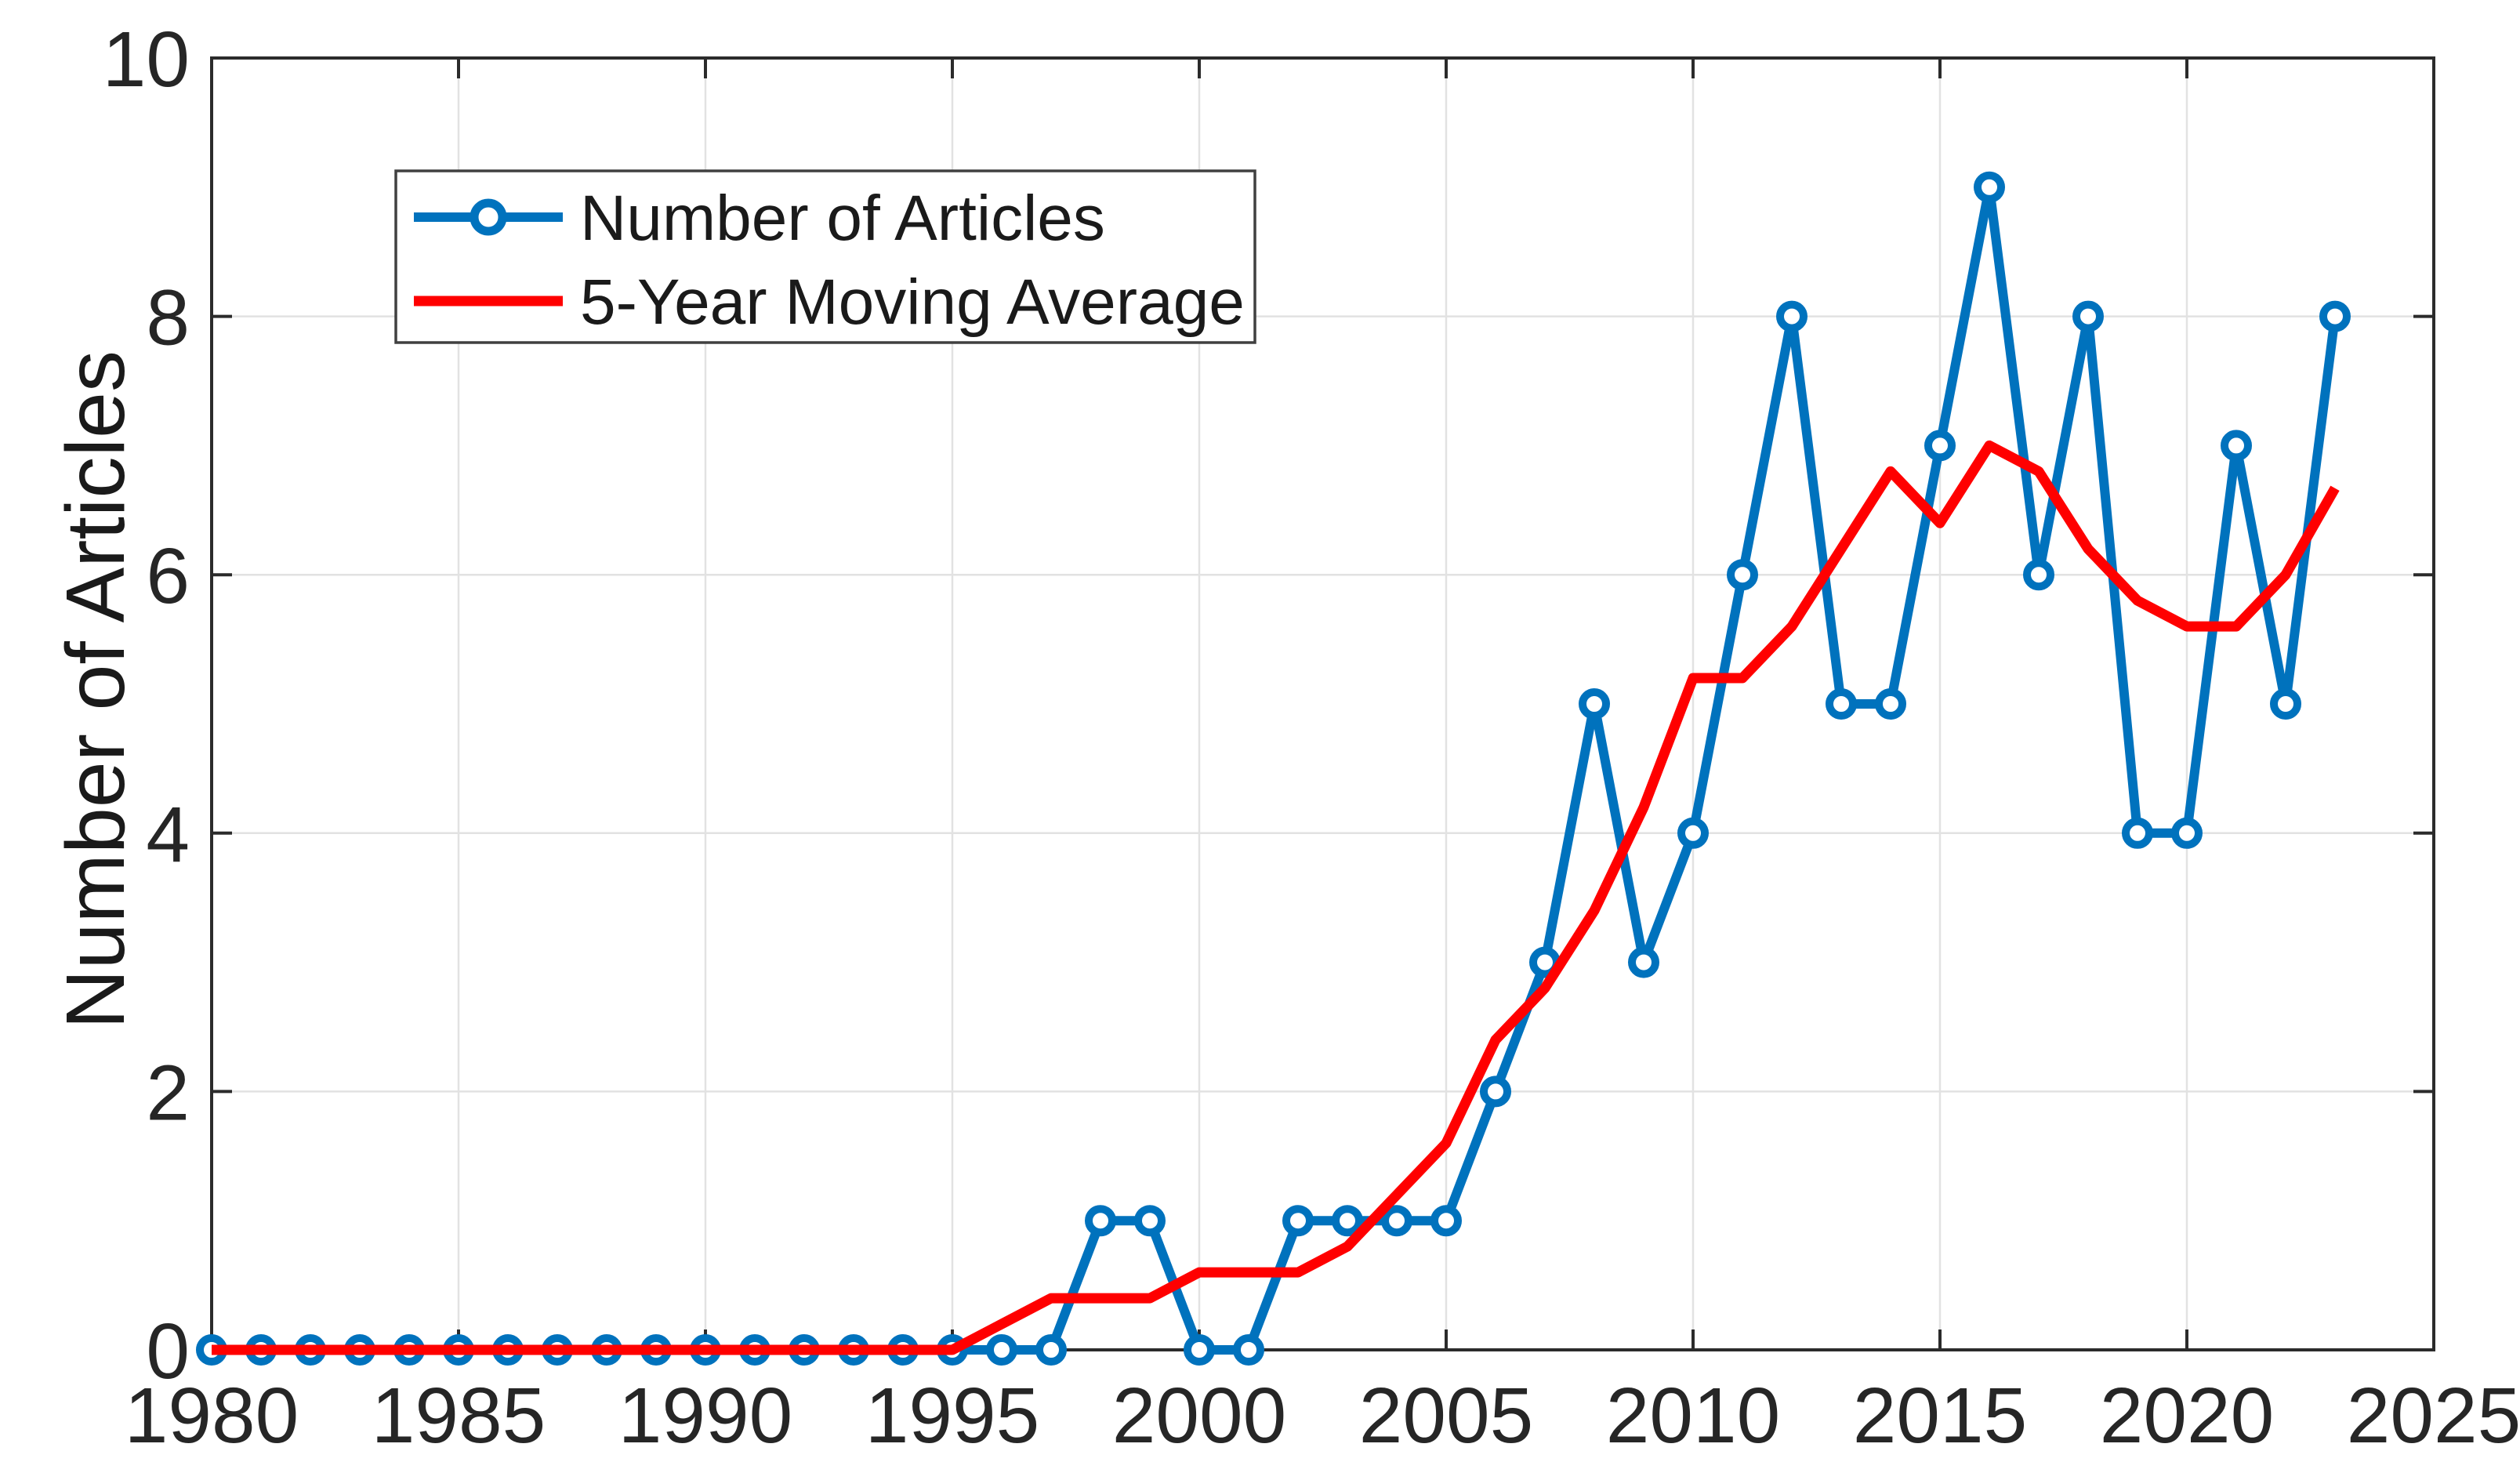 Image resolution: width=2520 pixels, height=1480 pixels. What do you see at coordinates (842, 218) in the screenshot?
I see `legend-label-articles: Number of Articles` at bounding box center [842, 218].